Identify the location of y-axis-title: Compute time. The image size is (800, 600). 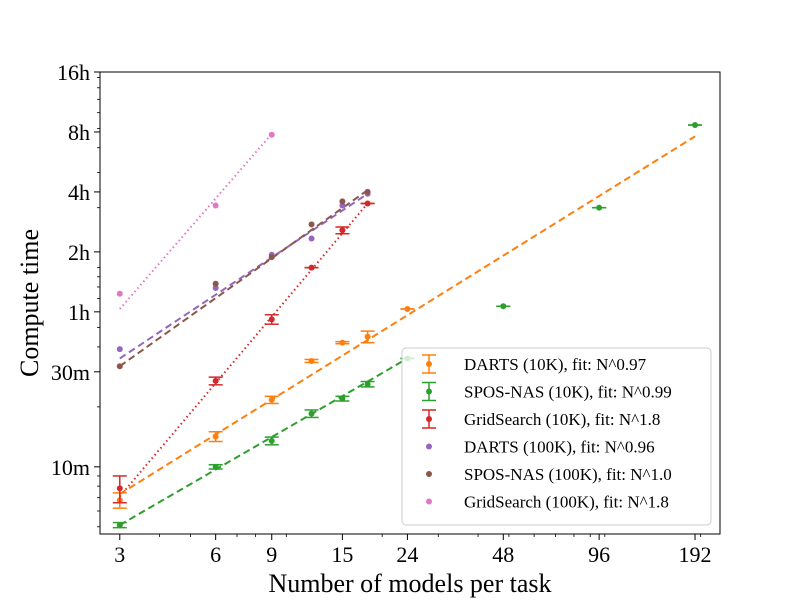
(29, 303).